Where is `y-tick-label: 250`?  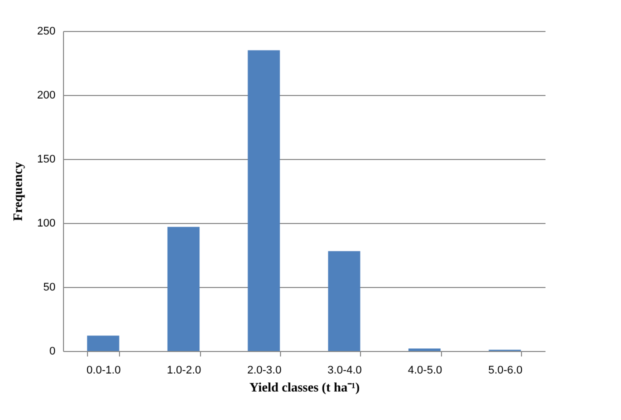
y-tick-label: 250 is located at coordinates (46, 32).